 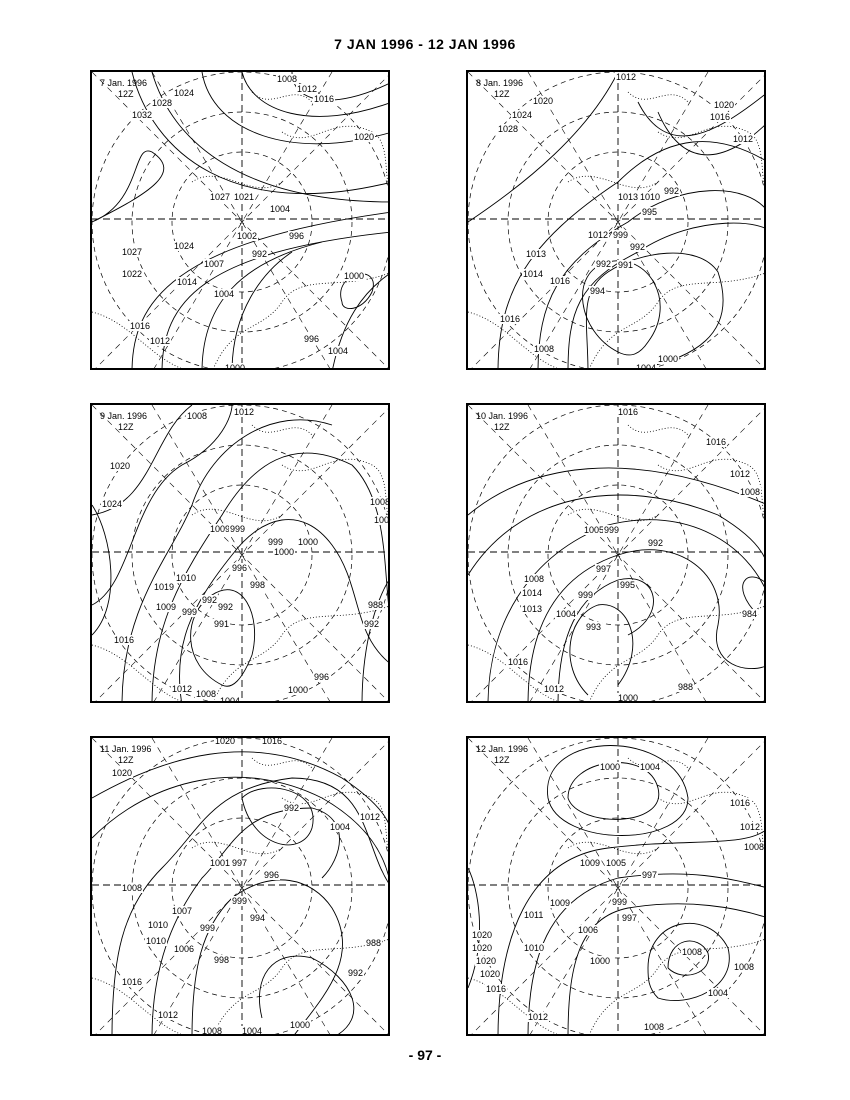 I want to click on map-date-label: 9 Jan. 1996 12Z, so click(x=123, y=422).